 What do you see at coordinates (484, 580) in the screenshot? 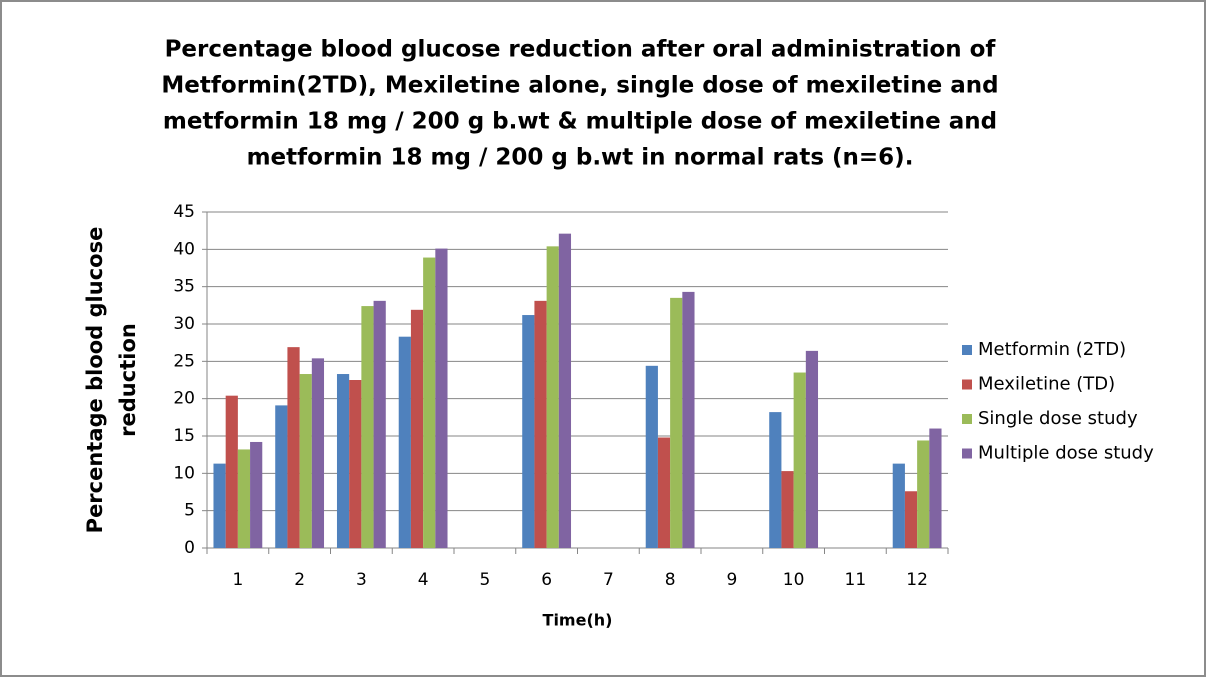
I see `x-tick-label: 5` at bounding box center [484, 580].